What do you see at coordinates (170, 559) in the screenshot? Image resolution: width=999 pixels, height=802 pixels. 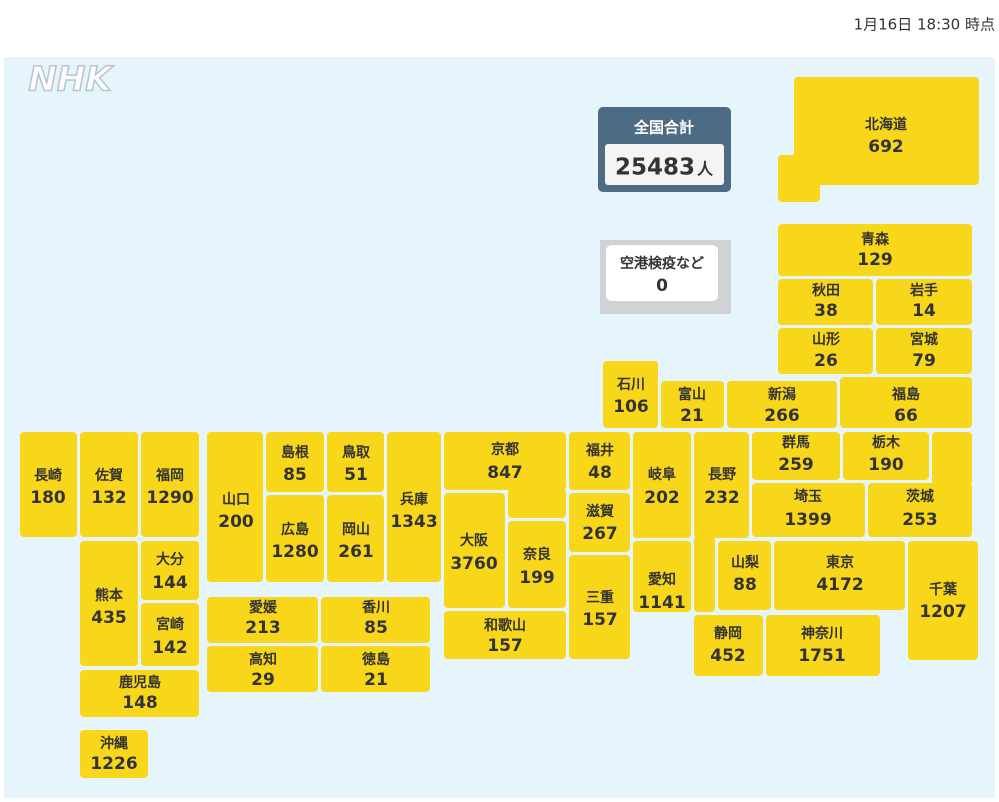 I see `prefecture-name: 大分` at bounding box center [170, 559].